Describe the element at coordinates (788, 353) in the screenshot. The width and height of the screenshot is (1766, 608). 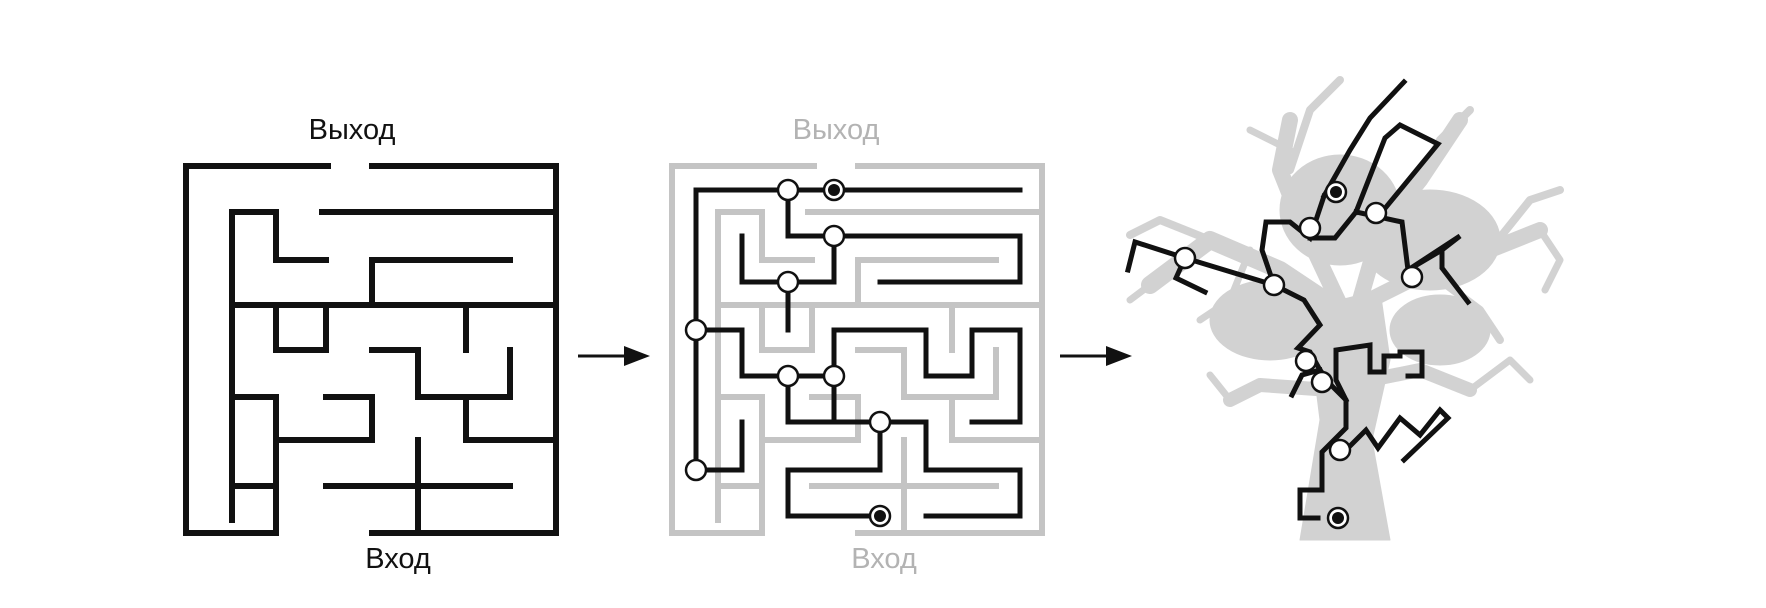
I see `graph-nodes` at that location.